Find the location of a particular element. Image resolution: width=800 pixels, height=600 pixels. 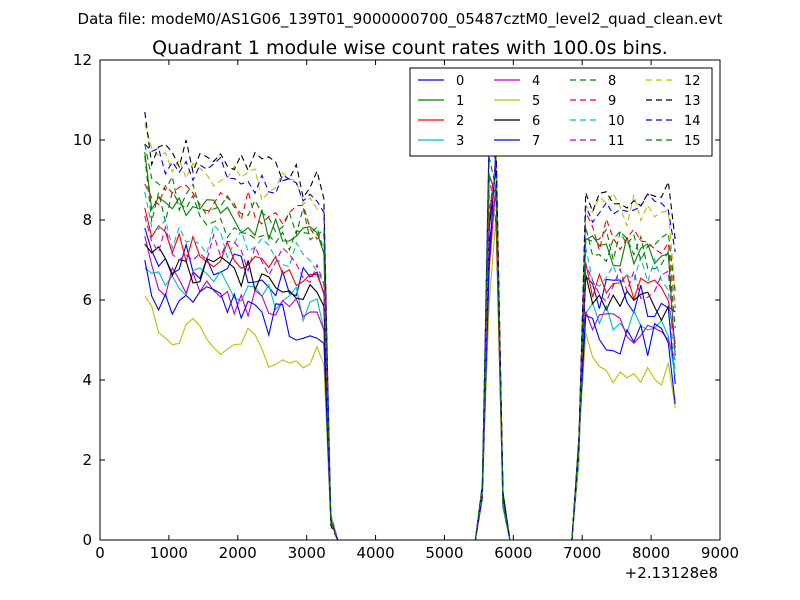

x-tick-label: 3000 is located at coordinates (307, 553).